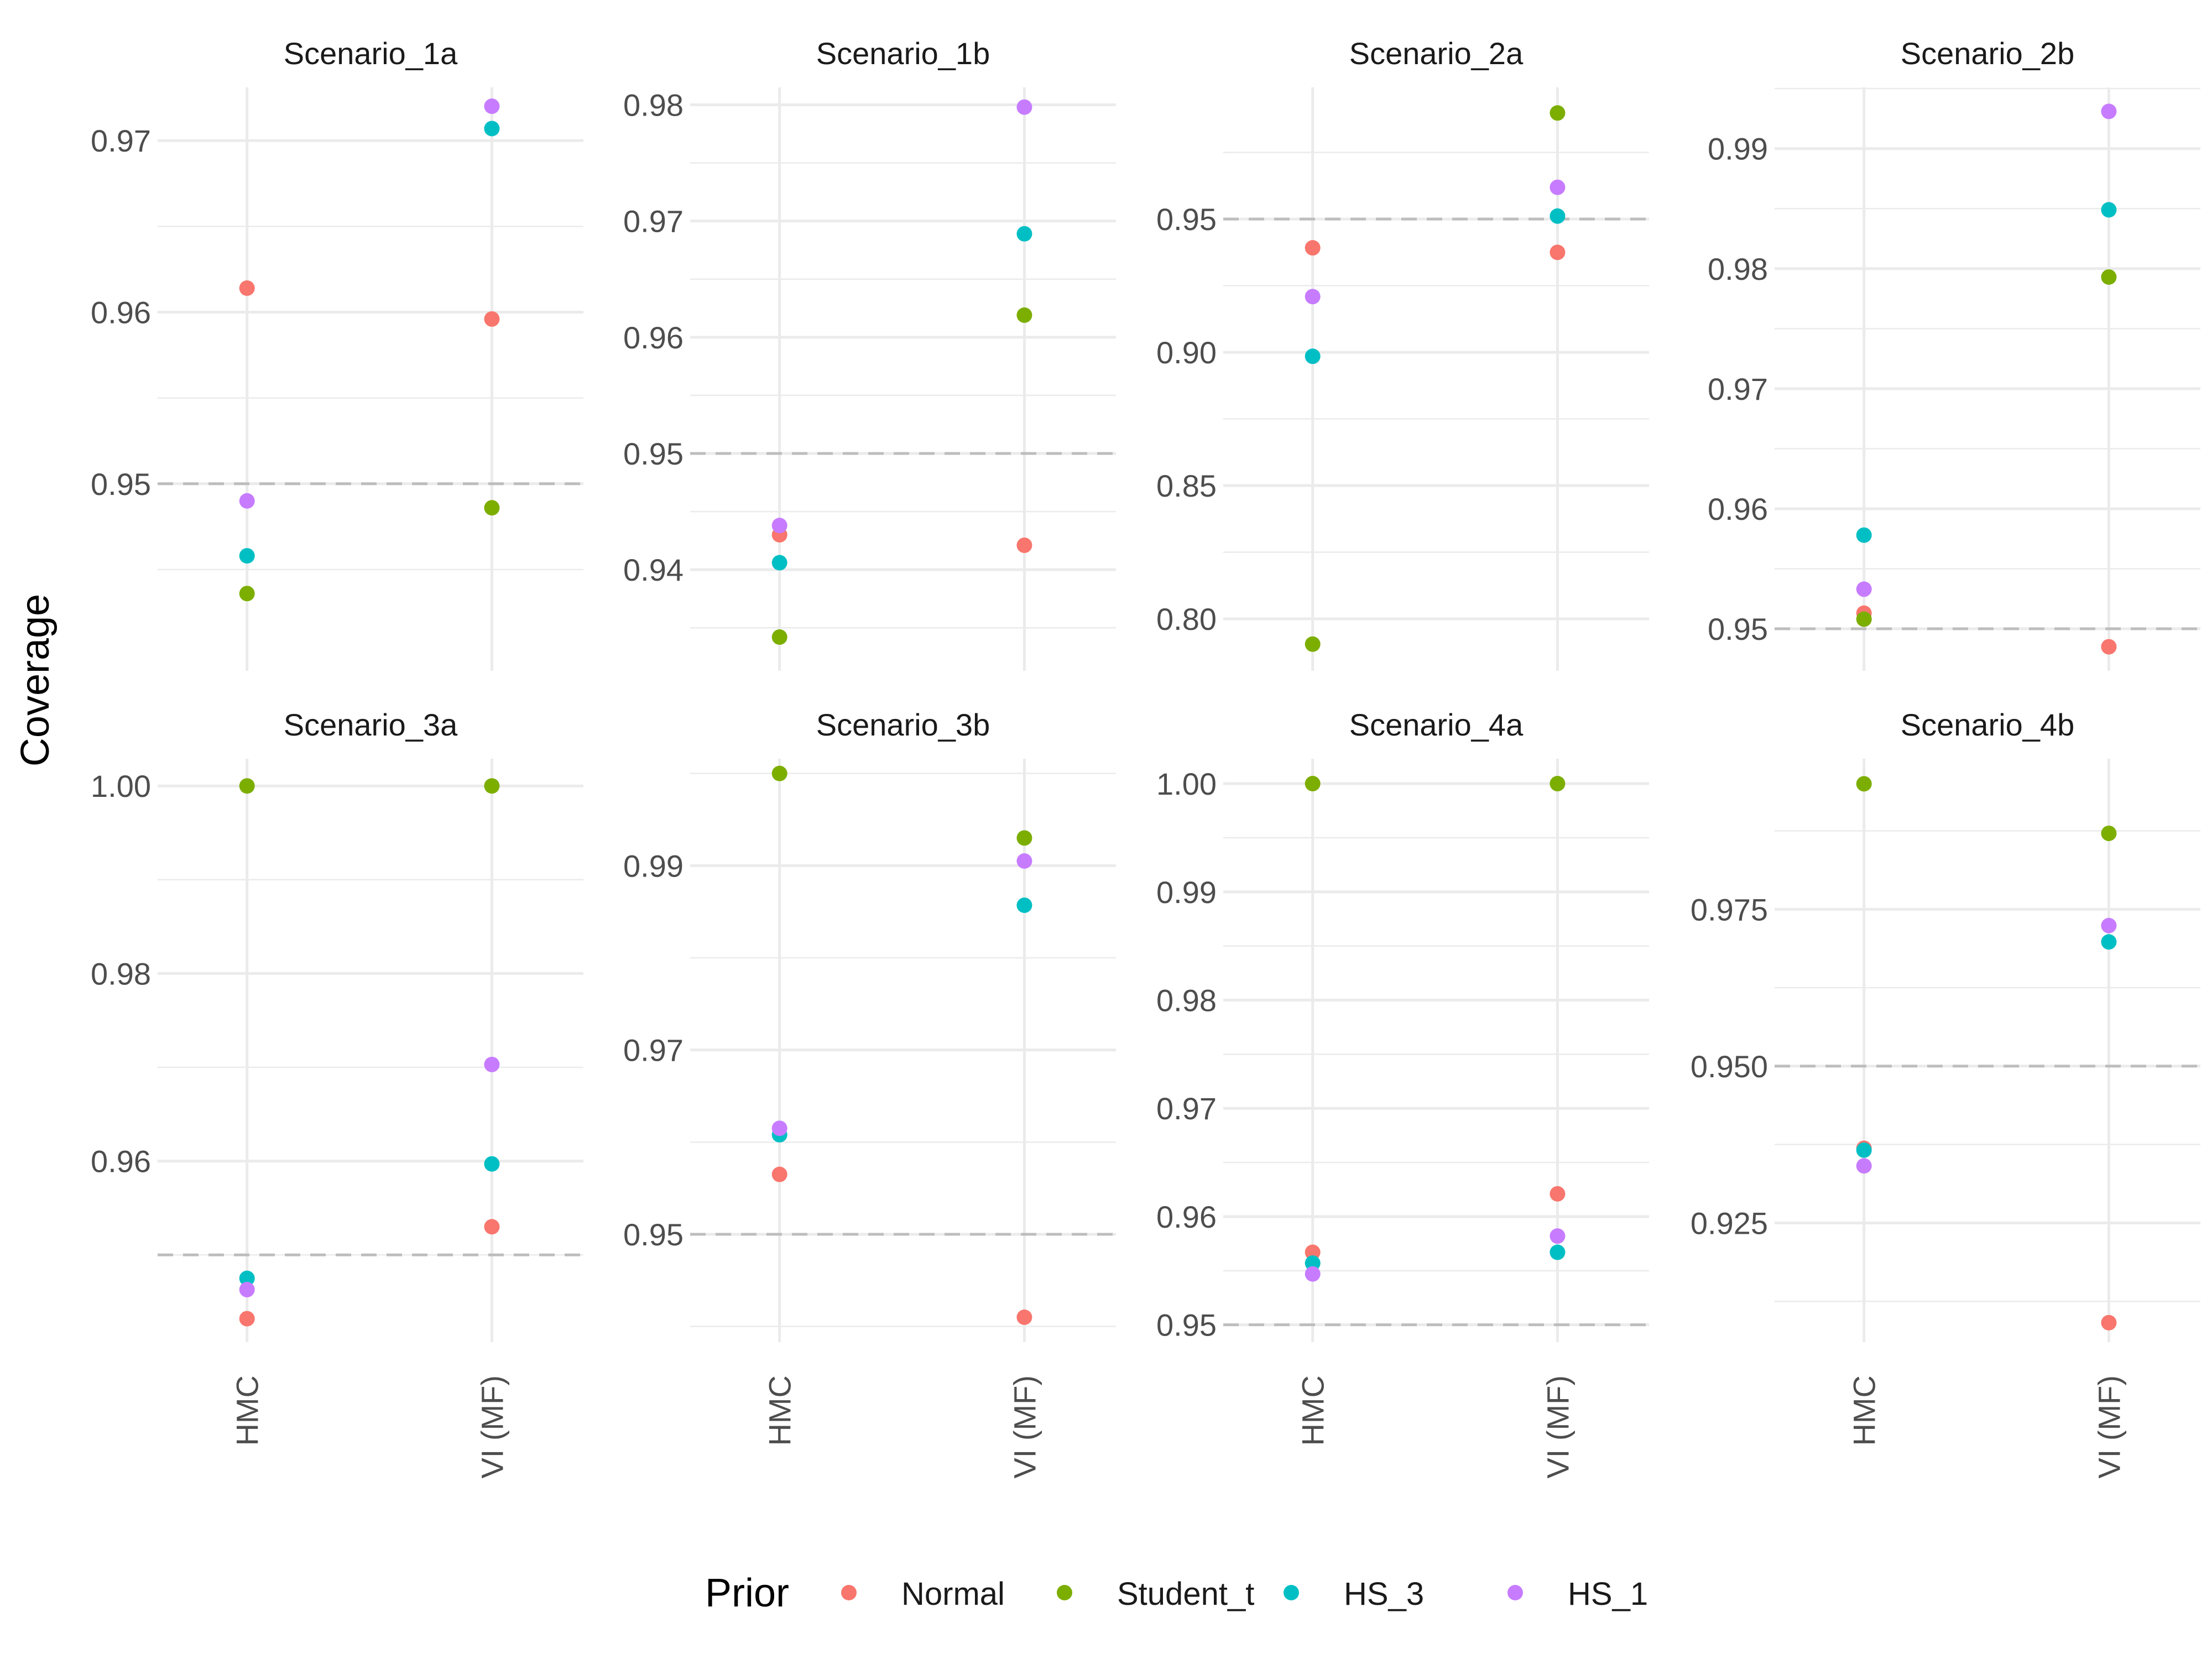 The height and width of the screenshot is (1659, 2212). Describe the element at coordinates (371, 54) in the screenshot. I see `panel-title: Scenario_1a` at that location.